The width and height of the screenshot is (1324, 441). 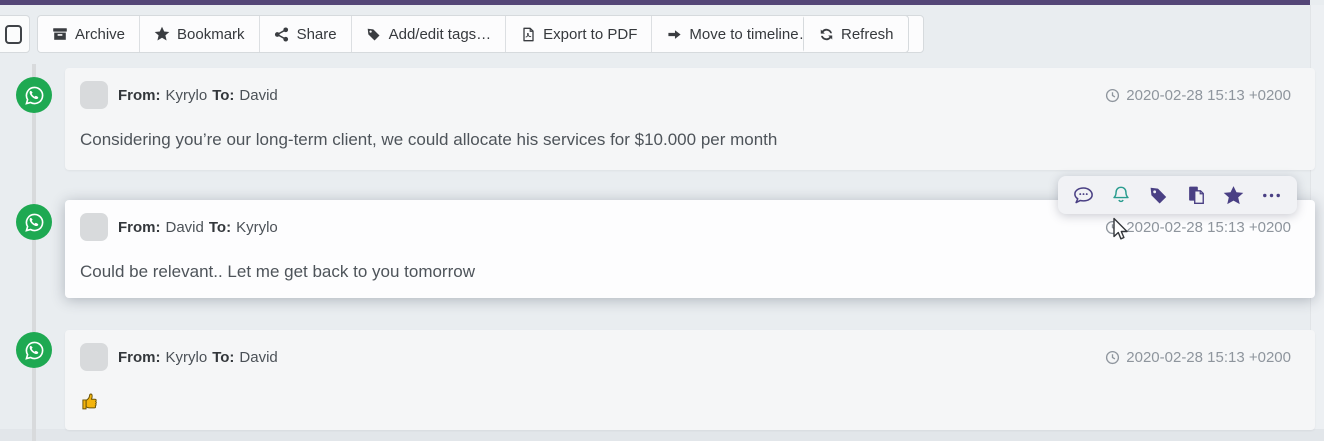 I want to click on refresh-button: Refresh, so click(x=856, y=34).